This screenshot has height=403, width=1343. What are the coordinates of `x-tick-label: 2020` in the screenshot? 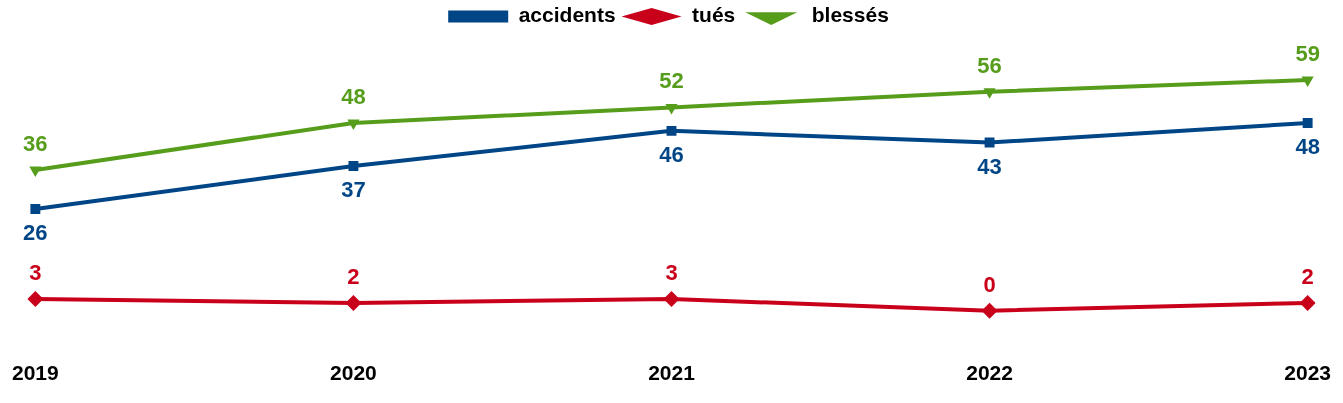 It's located at (353, 373).